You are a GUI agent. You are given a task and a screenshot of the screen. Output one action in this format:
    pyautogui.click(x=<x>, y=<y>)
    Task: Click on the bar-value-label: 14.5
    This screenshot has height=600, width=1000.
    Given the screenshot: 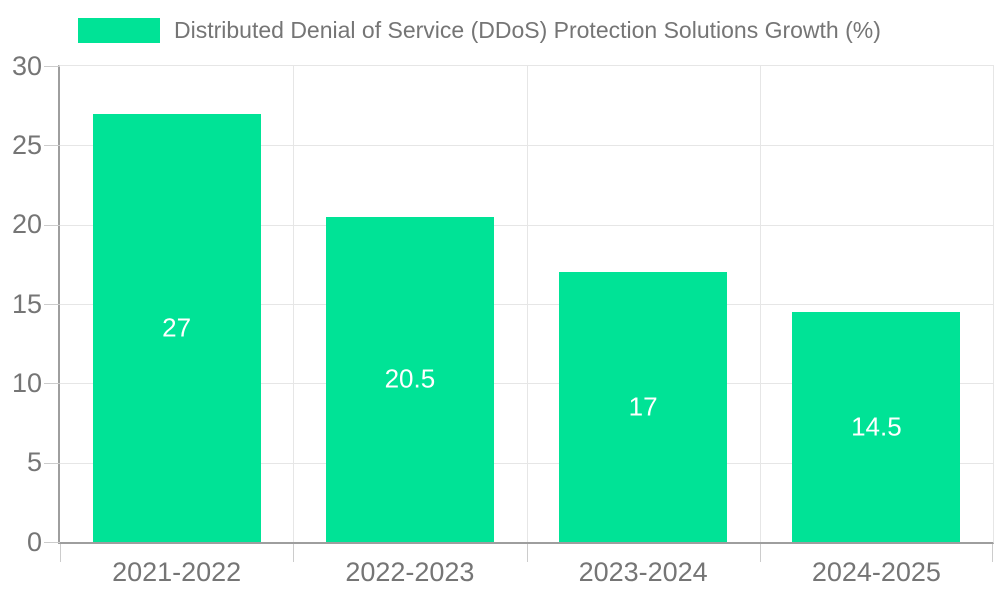 What is the action you would take?
    pyautogui.click(x=876, y=426)
    